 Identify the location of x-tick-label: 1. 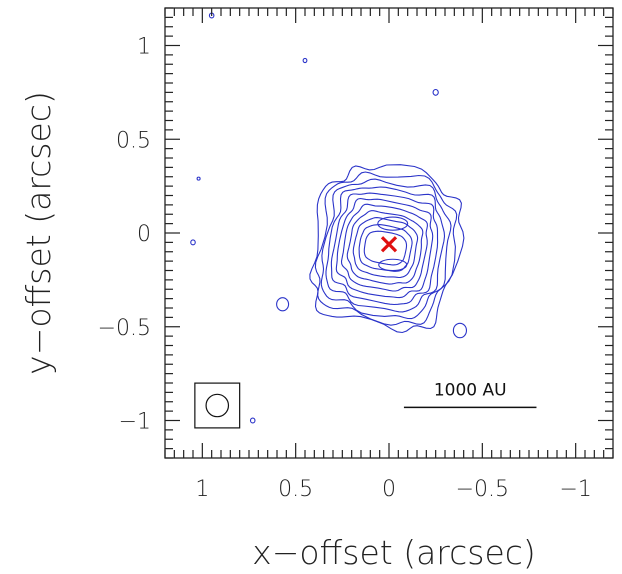
(202, 489).